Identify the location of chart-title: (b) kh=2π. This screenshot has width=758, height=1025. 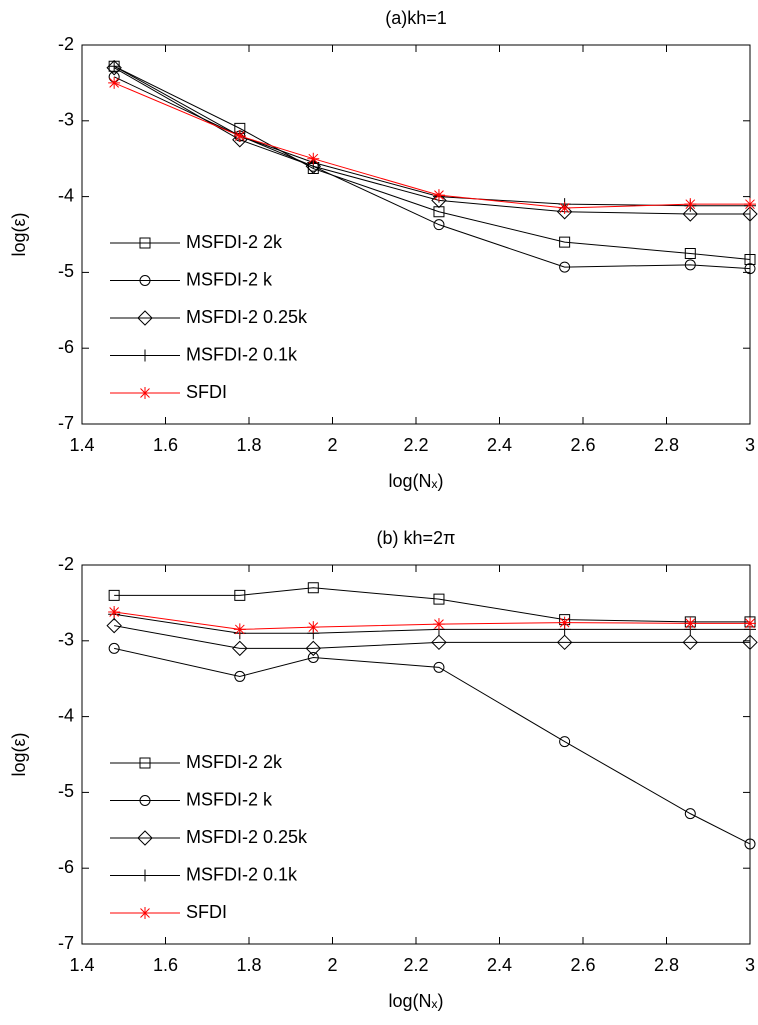
(416, 538).